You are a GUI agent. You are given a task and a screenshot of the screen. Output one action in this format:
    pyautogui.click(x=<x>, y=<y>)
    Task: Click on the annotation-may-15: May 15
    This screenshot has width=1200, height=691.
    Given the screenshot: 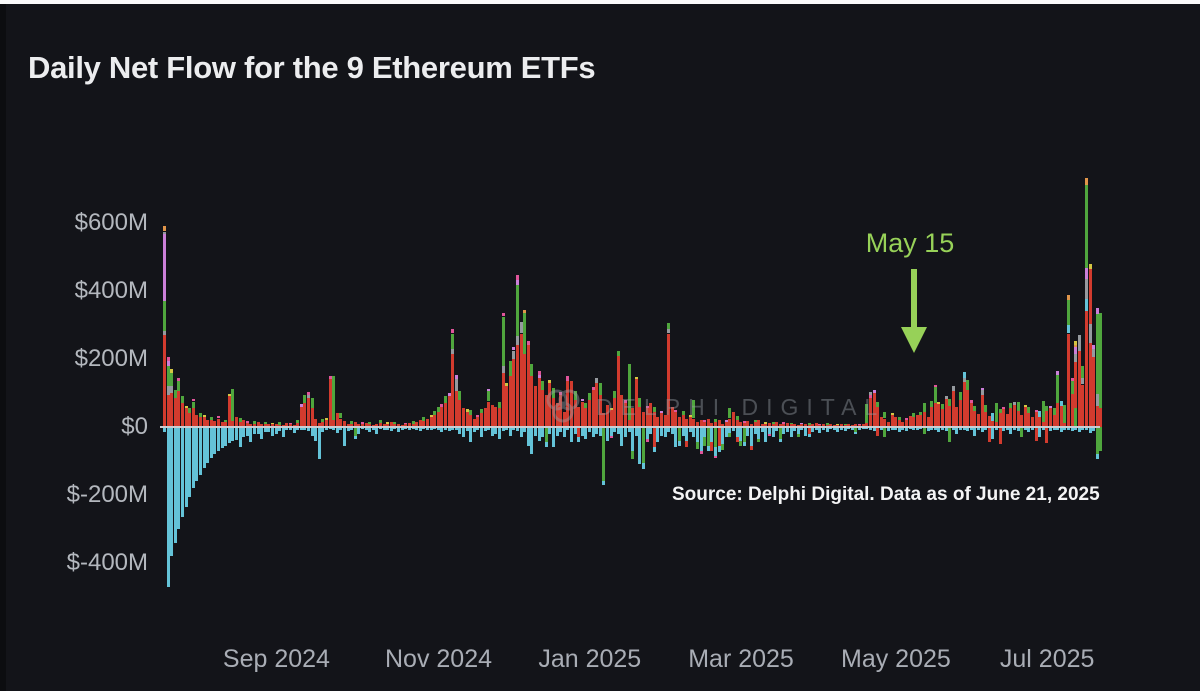 What is the action you would take?
    pyautogui.click(x=910, y=243)
    